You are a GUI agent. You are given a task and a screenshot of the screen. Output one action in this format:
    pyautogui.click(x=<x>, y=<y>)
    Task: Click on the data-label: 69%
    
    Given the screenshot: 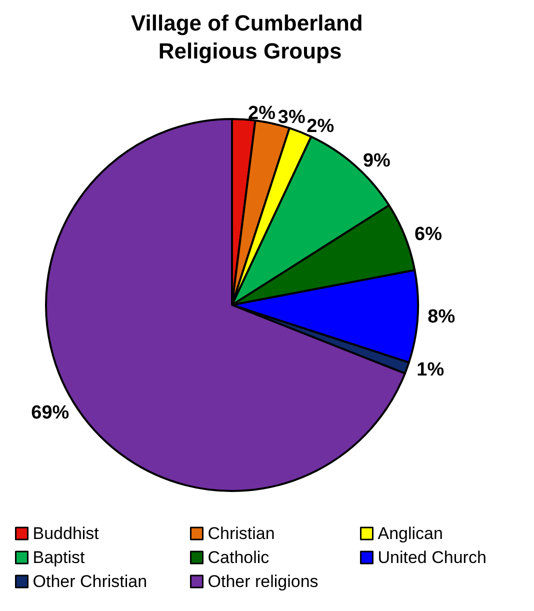 What is the action you would take?
    pyautogui.click(x=50, y=413)
    